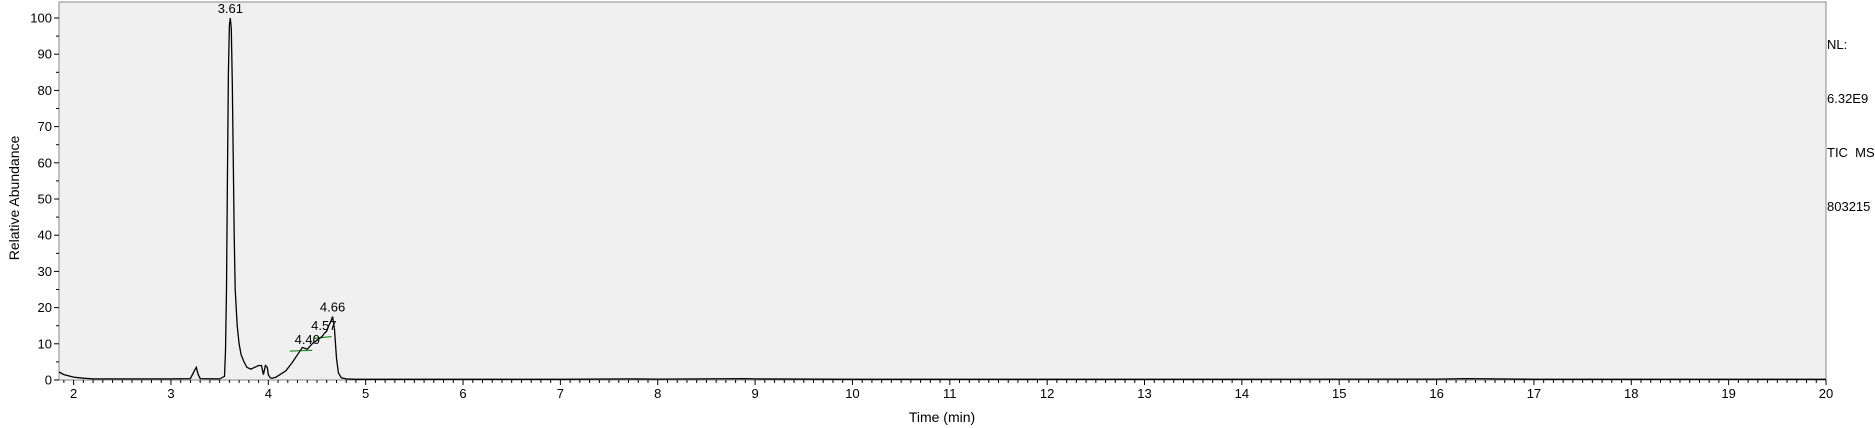 This screenshot has width=1875, height=428. I want to click on x-tick-label: 15, so click(1339, 393).